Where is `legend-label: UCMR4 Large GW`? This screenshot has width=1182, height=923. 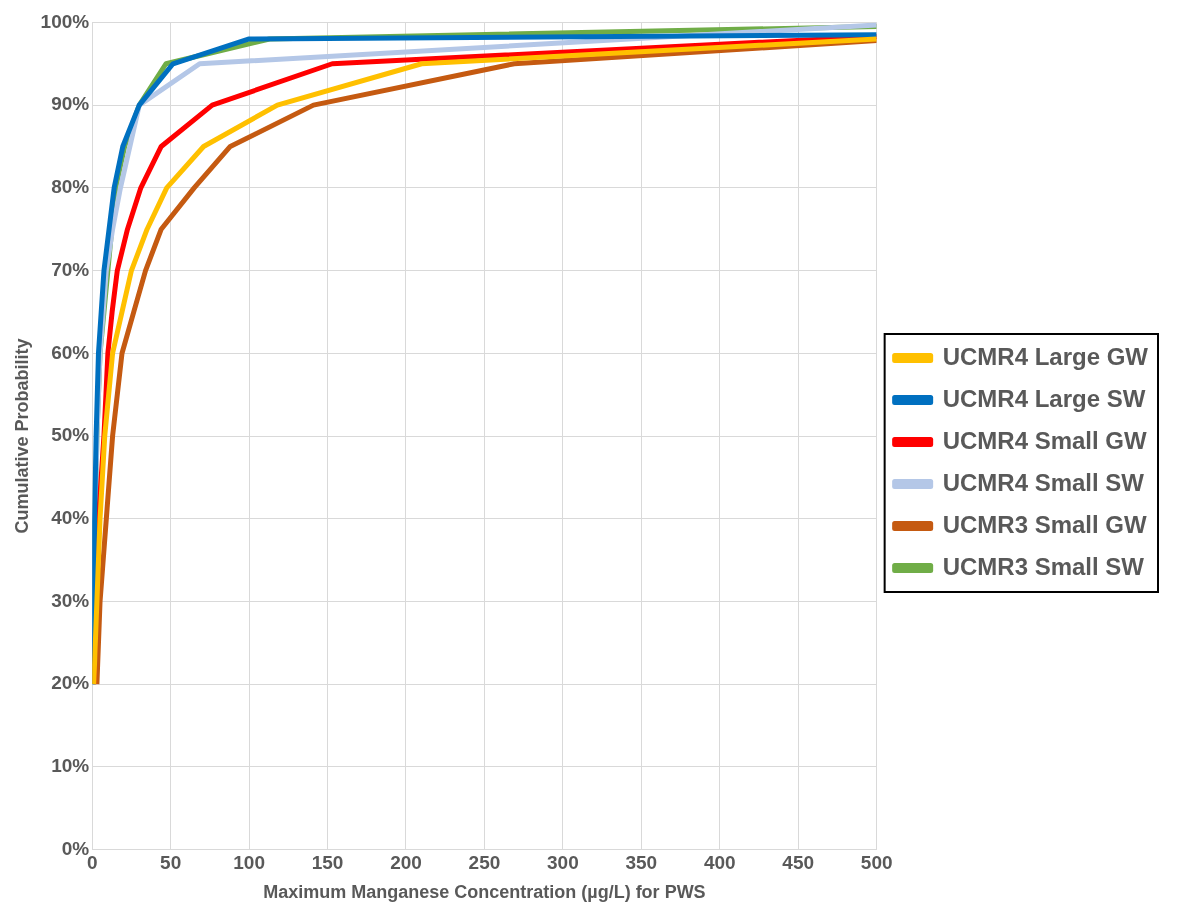 legend-label: UCMR4 Large GW is located at coordinates (1045, 356).